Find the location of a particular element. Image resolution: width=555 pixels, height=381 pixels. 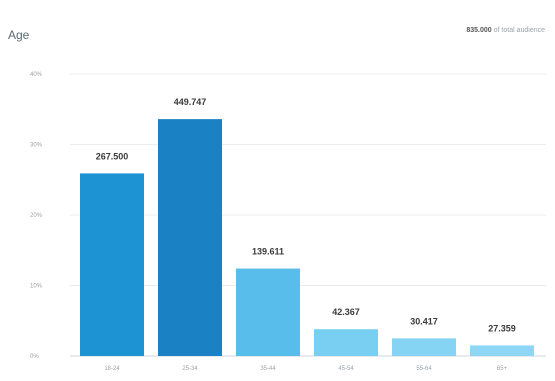

y-tick-label: 20% is located at coordinates (36, 216).